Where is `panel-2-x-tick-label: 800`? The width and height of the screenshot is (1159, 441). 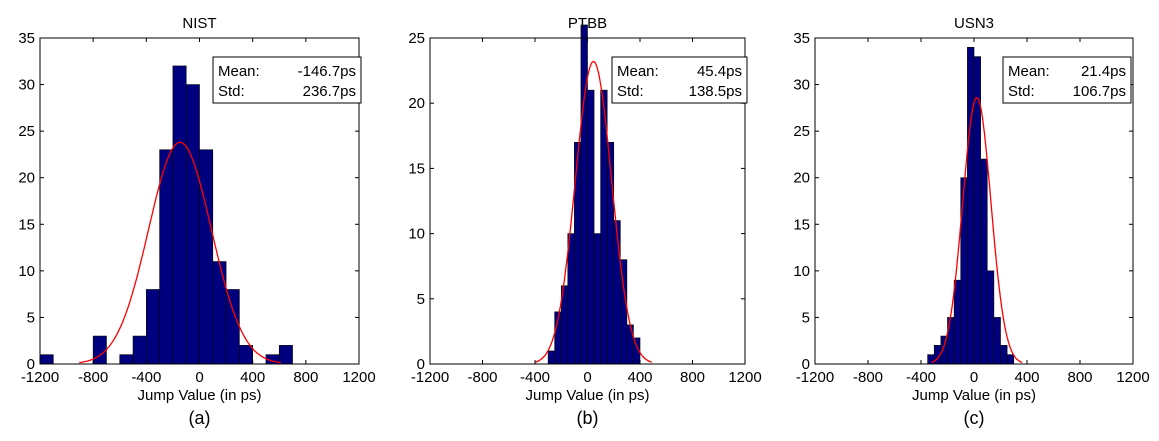
panel-2-x-tick-label: 800 is located at coordinates (692, 377).